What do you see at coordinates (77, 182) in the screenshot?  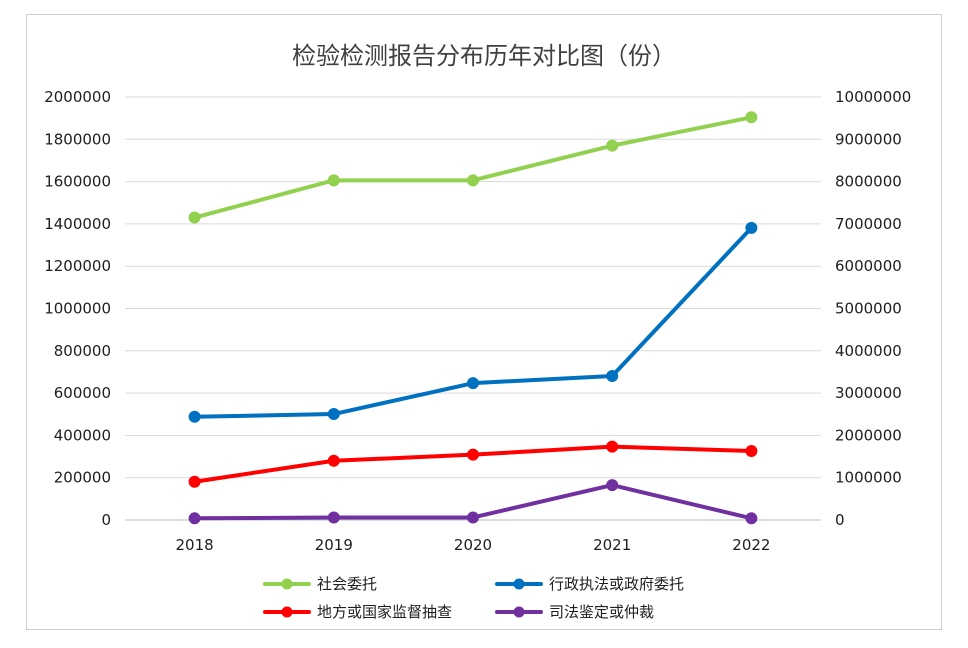 I see `left-tick-label: 1600000` at bounding box center [77, 182].